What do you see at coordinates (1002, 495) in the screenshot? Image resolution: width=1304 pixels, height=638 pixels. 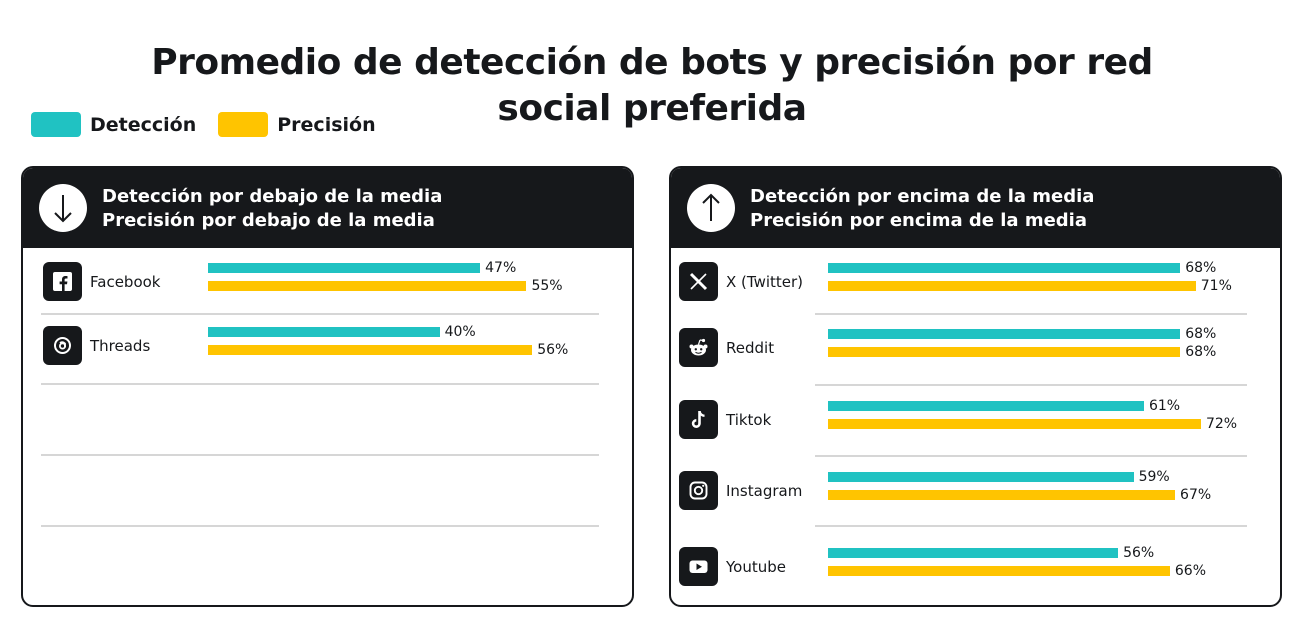 I see `precision-bar-instagram` at bounding box center [1002, 495].